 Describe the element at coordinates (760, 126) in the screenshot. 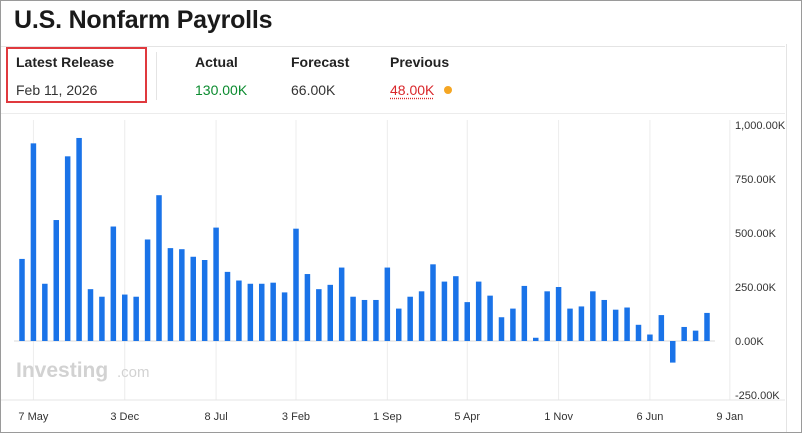

I see `y-tick-label: 1,000.00K` at that location.